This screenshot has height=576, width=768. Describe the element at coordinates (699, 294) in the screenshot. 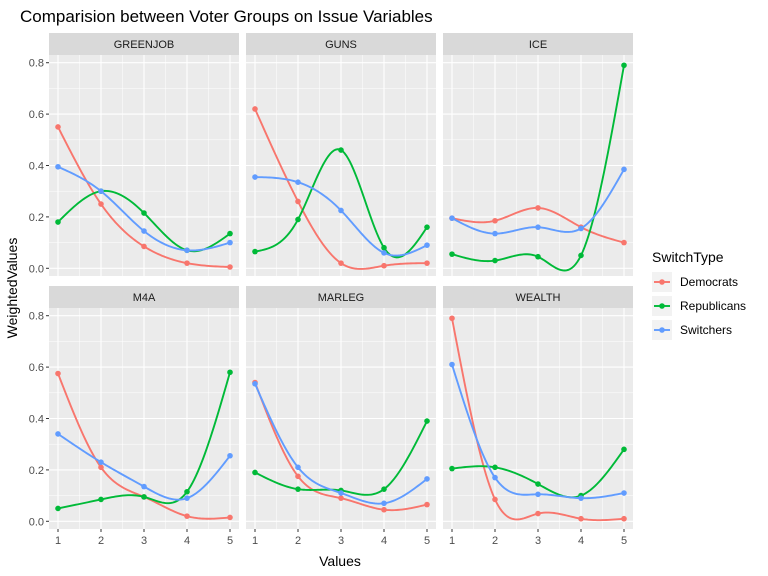

I see `legend: SwitchType Democrats Republicans Switchers` at that location.